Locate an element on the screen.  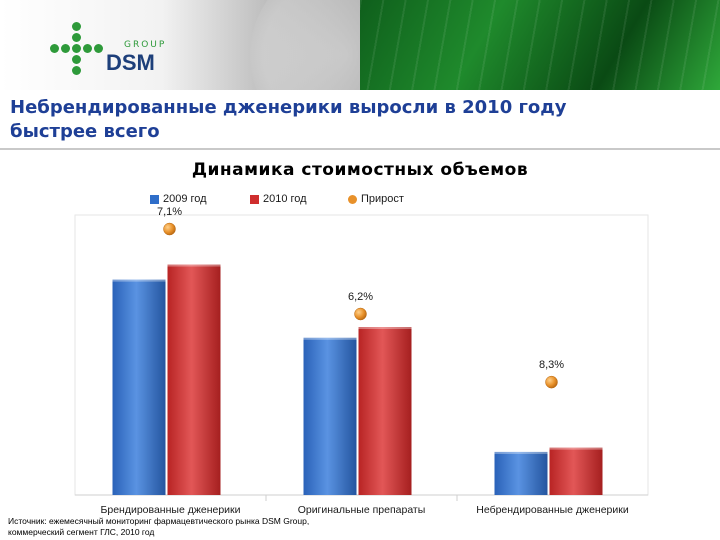
legend-swatch-2009 is located at coordinates (154, 199).